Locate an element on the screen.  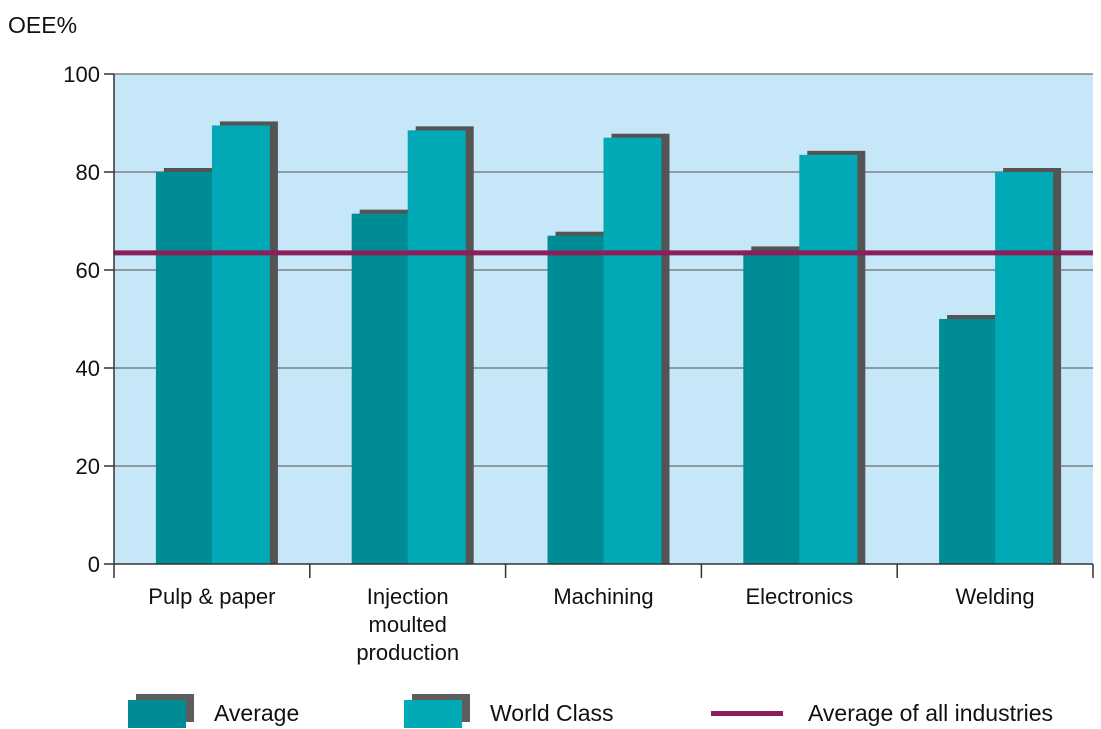
legend-swatch-average is located at coordinates (161, 711).